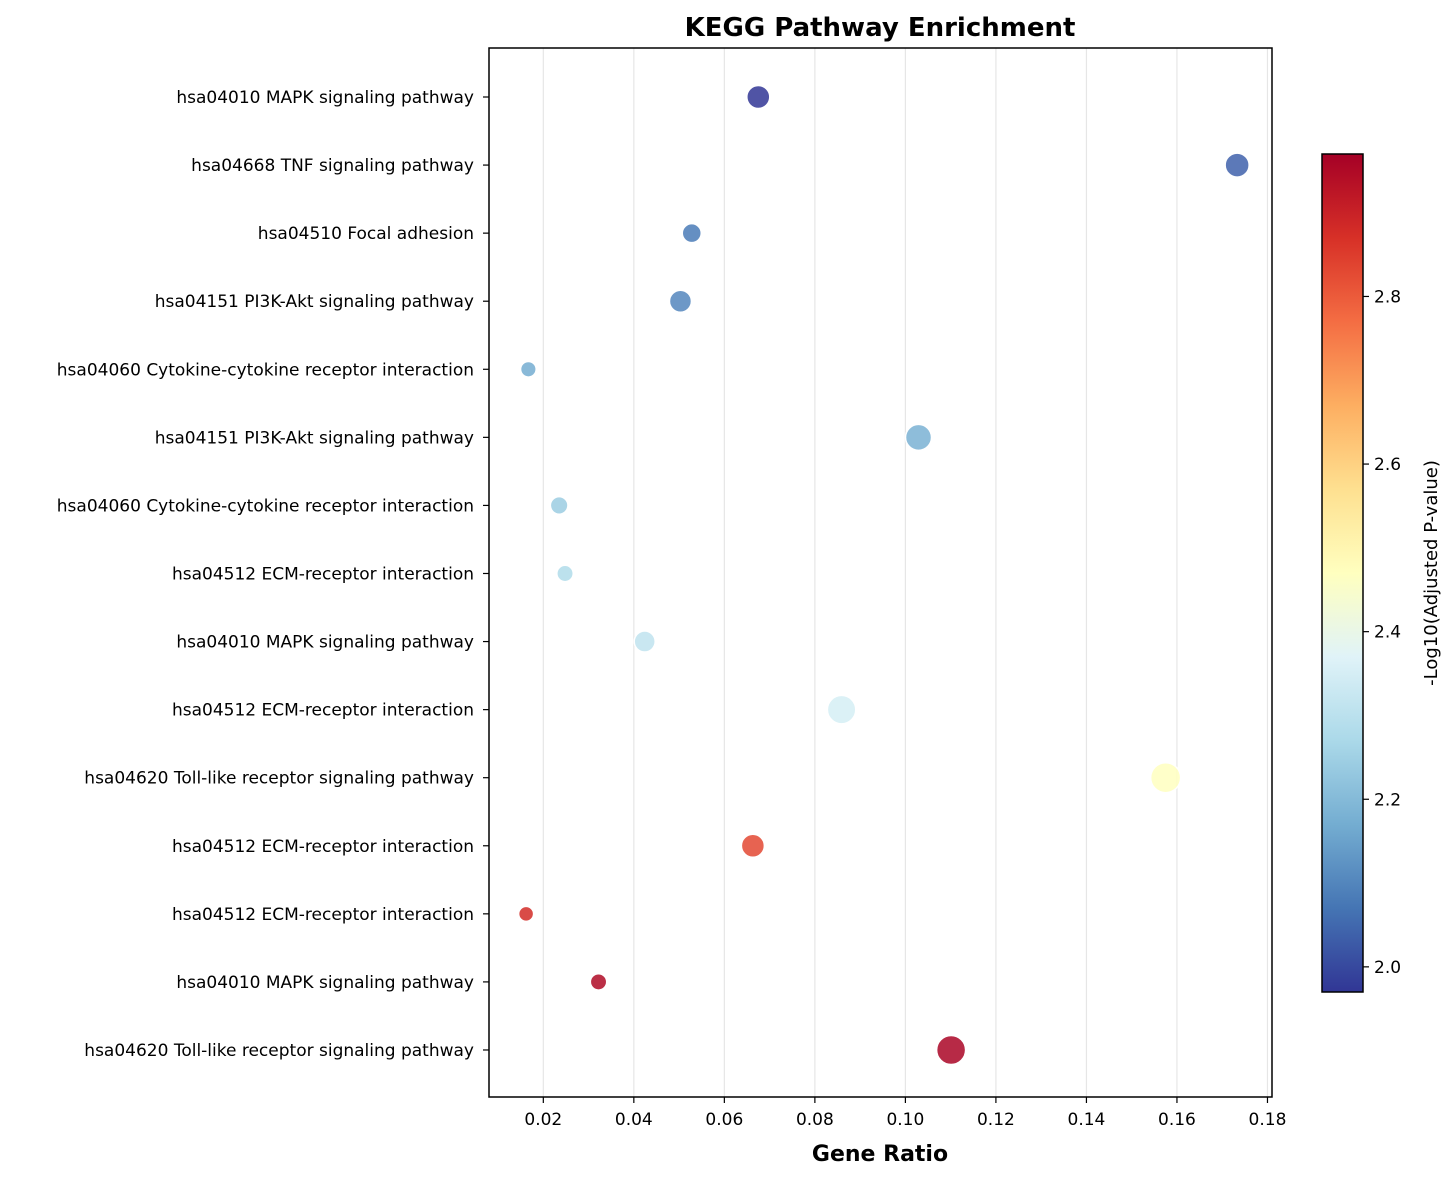 The image size is (1455, 1180). What do you see at coordinates (366, 234) in the screenshot?
I see `y-category-label: hsa04510 Focal adhesion` at bounding box center [366, 234].